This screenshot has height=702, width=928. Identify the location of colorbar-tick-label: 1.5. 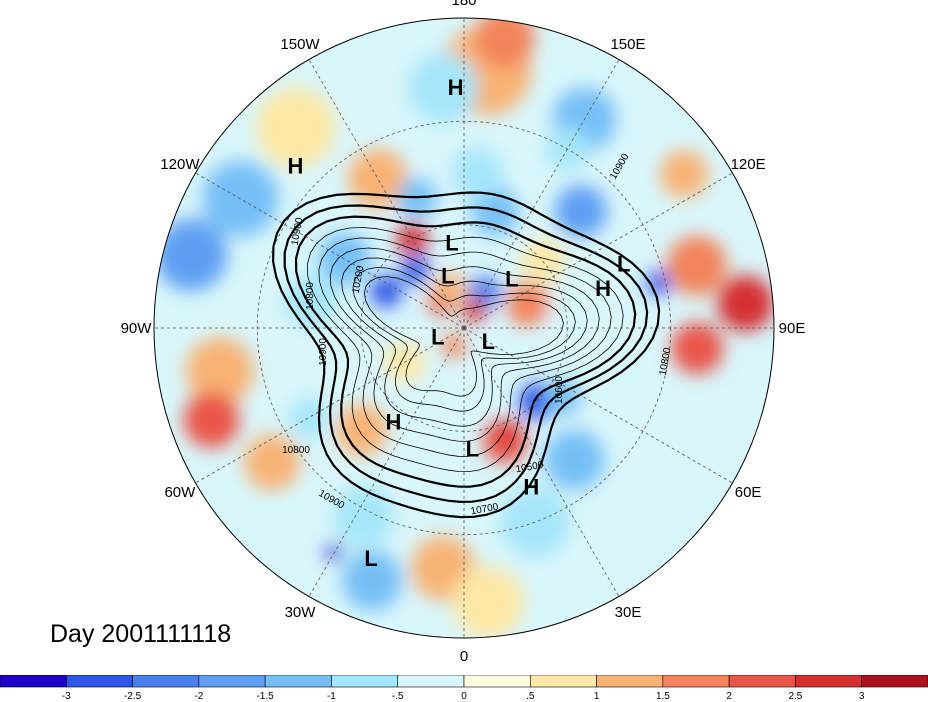
(663, 696).